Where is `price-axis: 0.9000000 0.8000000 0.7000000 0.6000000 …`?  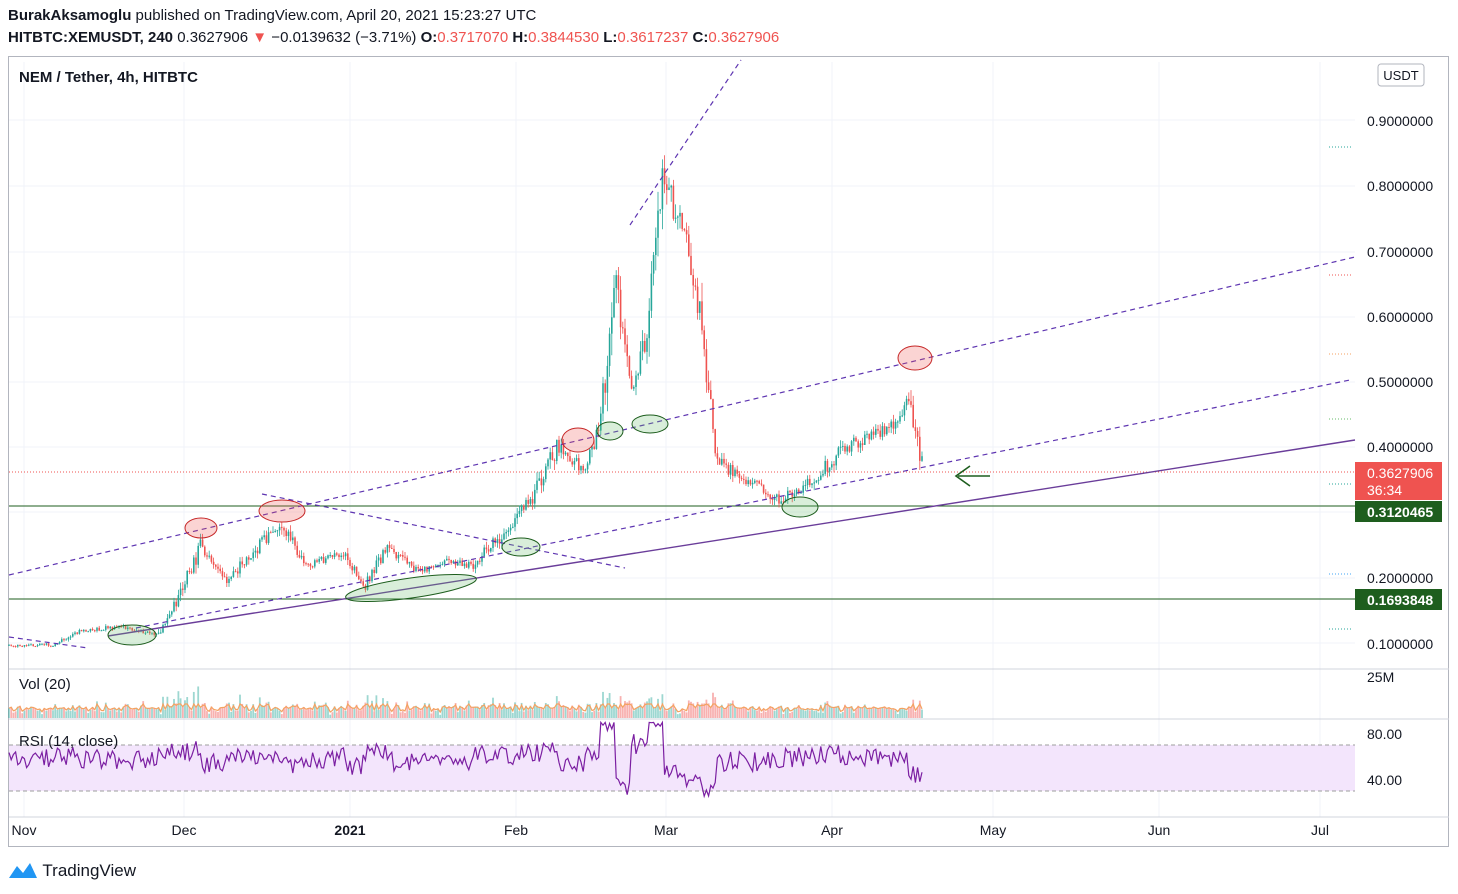 price-axis: 0.9000000 0.8000000 0.7000000 0.6000000 … is located at coordinates (1400, 382).